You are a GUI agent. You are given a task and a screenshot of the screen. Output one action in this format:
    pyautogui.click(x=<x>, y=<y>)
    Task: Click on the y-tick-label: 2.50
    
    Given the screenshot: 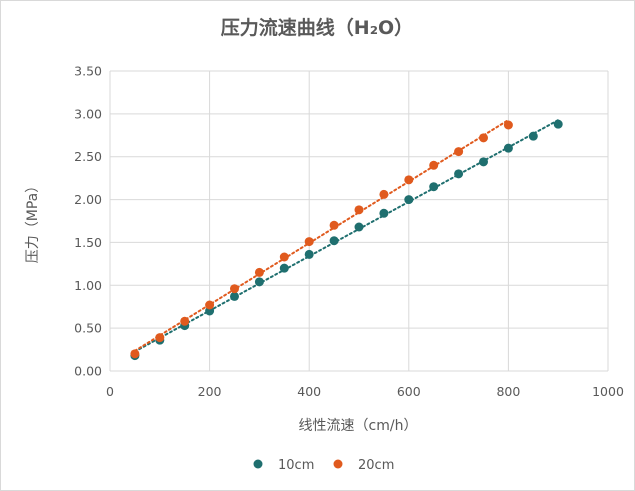 What is the action you would take?
    pyautogui.click(x=88, y=156)
    